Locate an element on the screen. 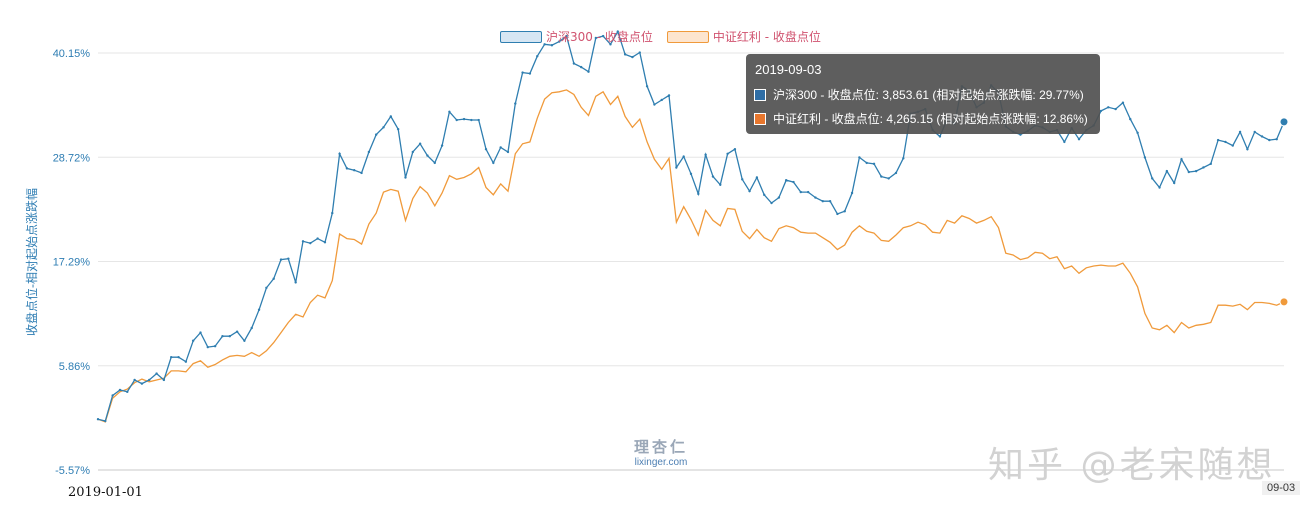 This screenshot has width=1305, height=516. tooltip-text-zzhl: 中证红利 - 收盘点位: 4,265.15 (相对起始点涨跌幅: 12.86%) is located at coordinates (930, 119).